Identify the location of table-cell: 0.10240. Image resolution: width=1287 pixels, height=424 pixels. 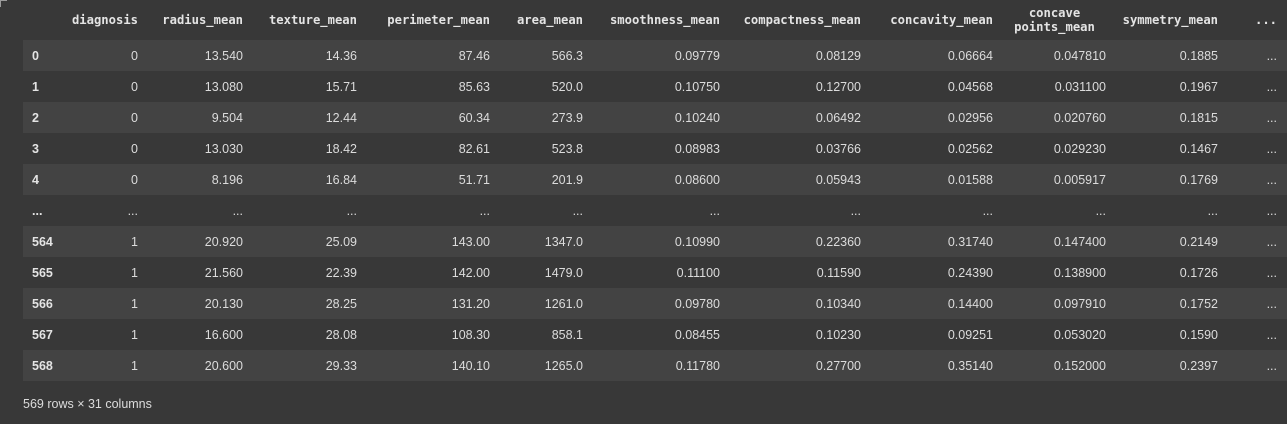
(697, 117).